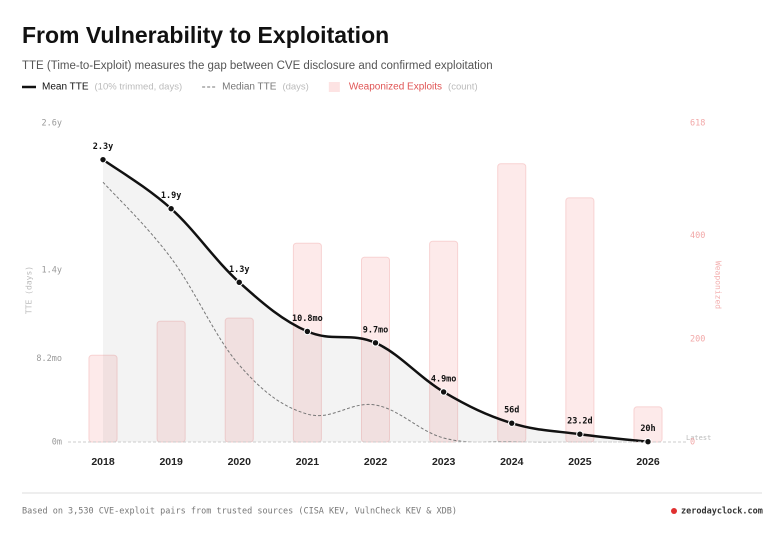 Image resolution: width=784 pixels, height=533 pixels. Describe the element at coordinates (511, 411) in the screenshot. I see `value-label: 56d` at that location.